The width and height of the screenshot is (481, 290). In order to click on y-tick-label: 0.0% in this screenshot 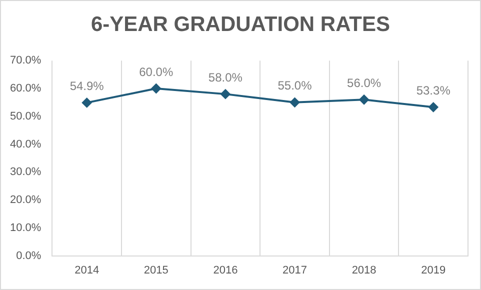, I will do `click(29, 256)`.